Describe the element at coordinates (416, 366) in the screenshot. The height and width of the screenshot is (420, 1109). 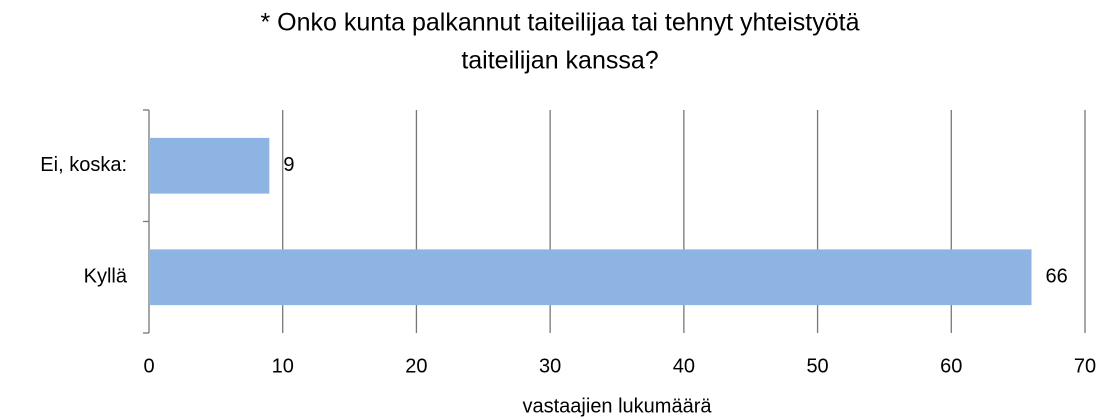
I see `x-tick-label: 20` at that location.